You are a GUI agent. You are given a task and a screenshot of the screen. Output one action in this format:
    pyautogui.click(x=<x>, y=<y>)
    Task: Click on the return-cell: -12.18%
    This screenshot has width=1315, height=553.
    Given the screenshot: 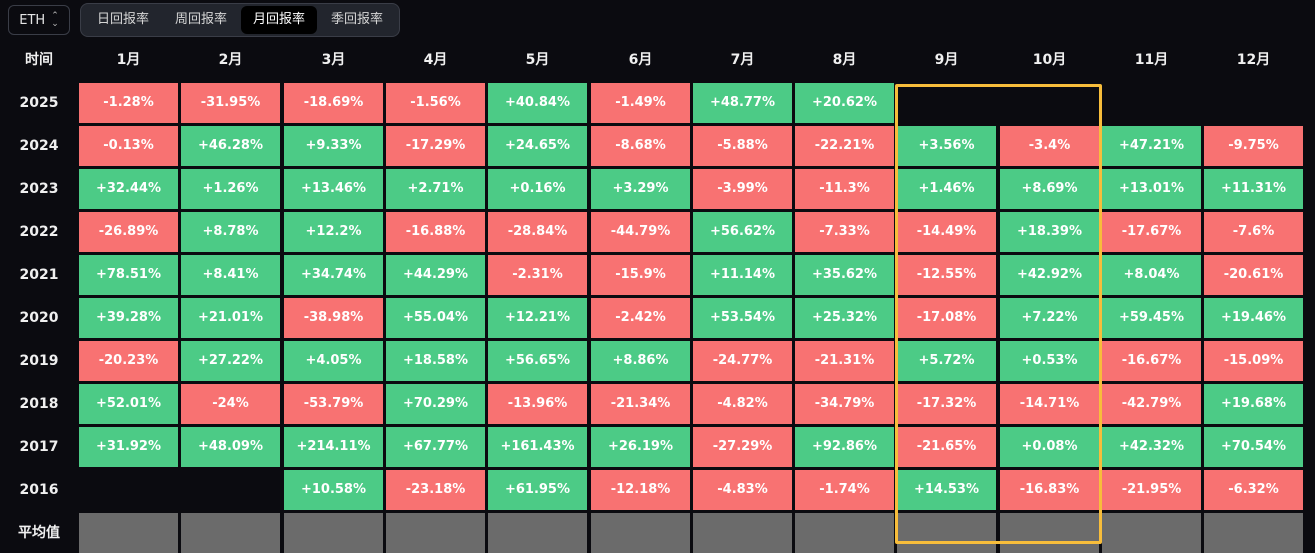 What is the action you would take?
    pyautogui.click(x=640, y=490)
    